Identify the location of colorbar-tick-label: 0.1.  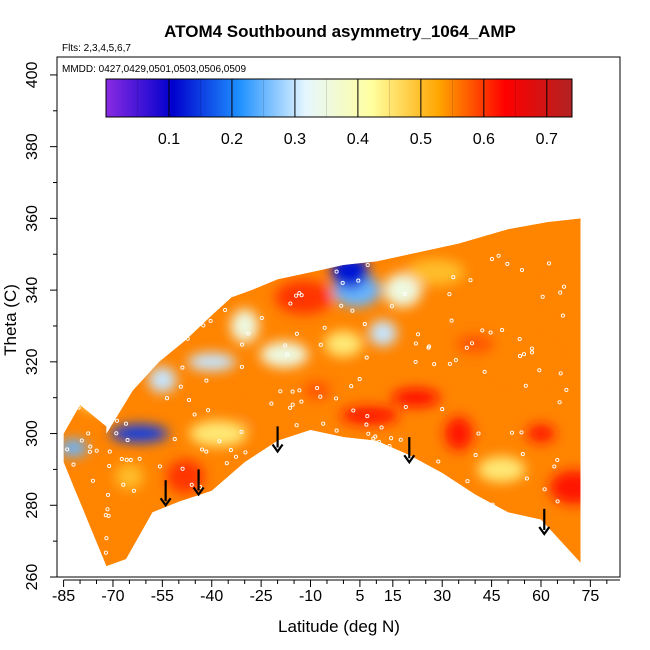
(169, 139).